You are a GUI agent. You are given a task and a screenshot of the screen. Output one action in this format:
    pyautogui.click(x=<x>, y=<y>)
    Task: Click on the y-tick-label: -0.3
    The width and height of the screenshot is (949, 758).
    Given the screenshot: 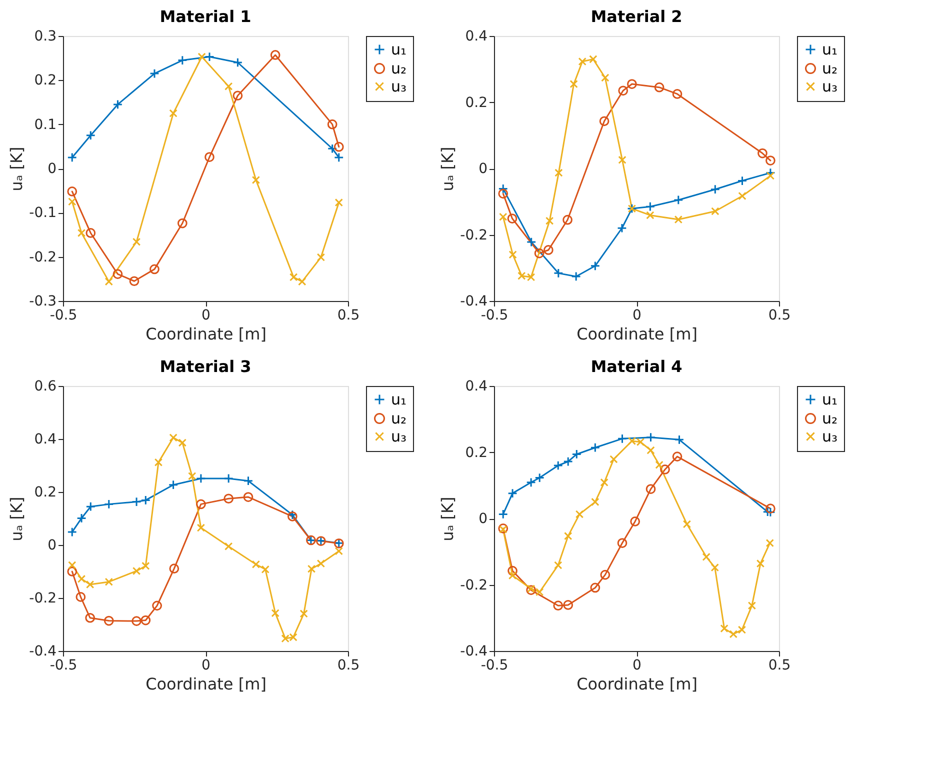 What is the action you would take?
    pyautogui.click(x=42, y=302)
    